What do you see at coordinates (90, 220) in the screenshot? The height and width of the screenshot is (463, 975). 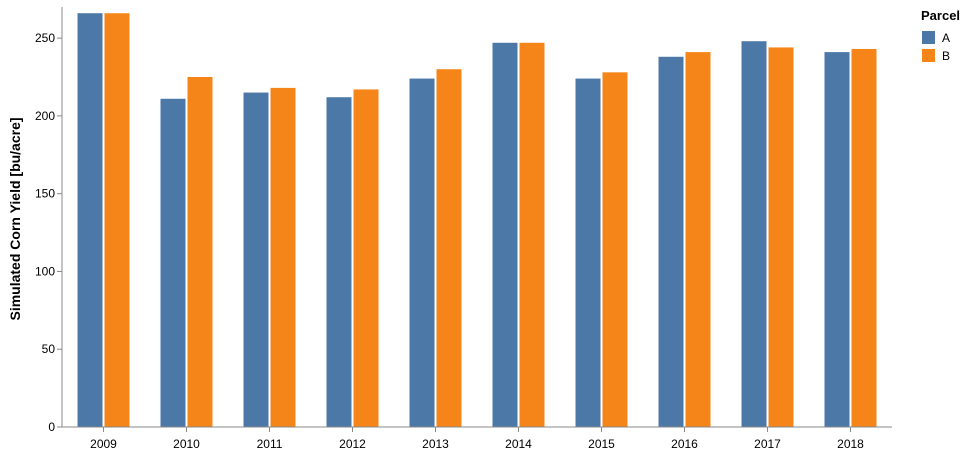 I see `bar-a-2009` at bounding box center [90, 220].